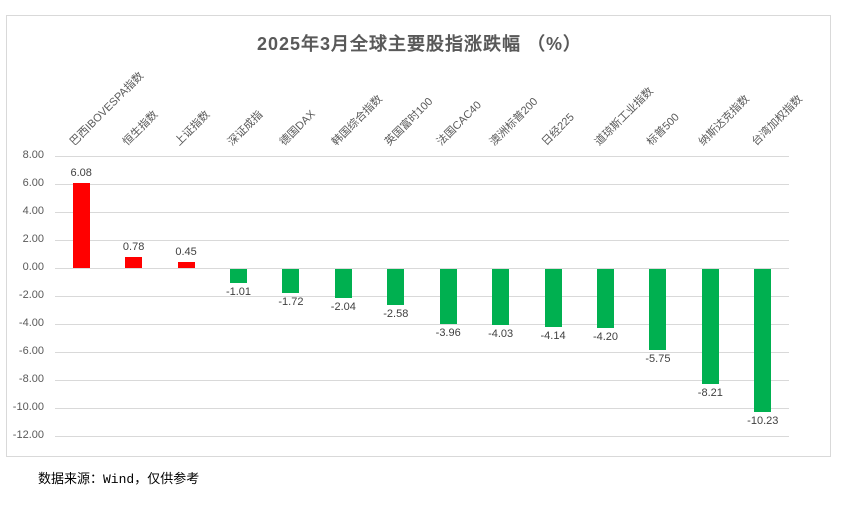  I want to click on y-axis-tick-label: -4.00, so click(31, 323).